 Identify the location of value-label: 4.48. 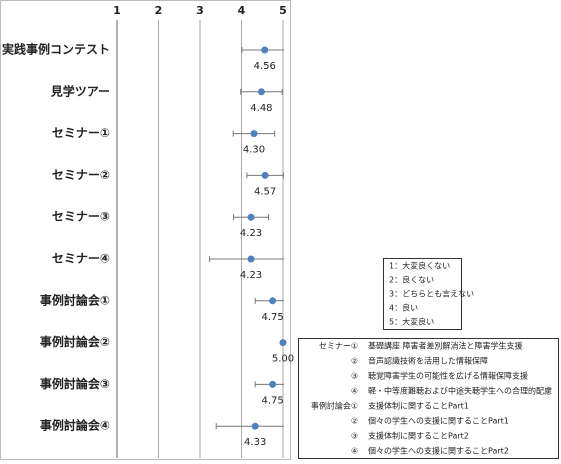
(261, 108).